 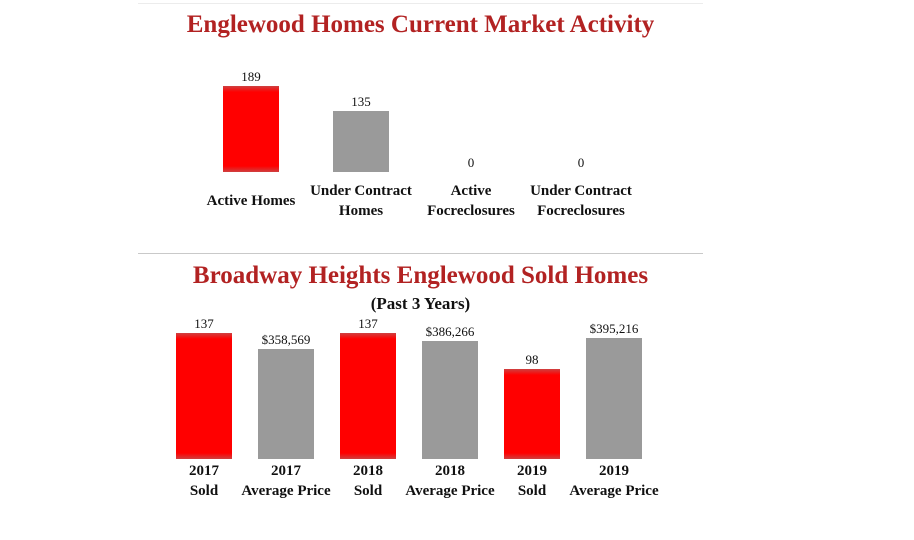 I want to click on value-label-0-3: 0, so click(x=581, y=162).